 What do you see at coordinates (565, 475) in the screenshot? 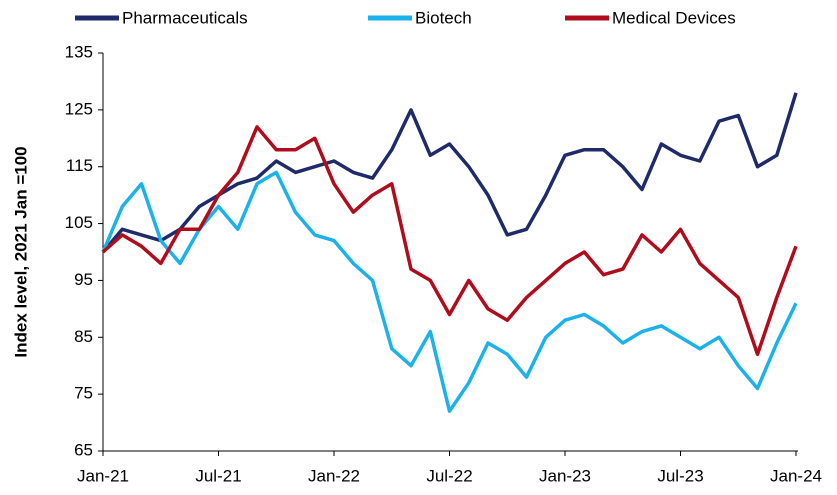
I see `x-tick-label: Jan-23` at bounding box center [565, 475].